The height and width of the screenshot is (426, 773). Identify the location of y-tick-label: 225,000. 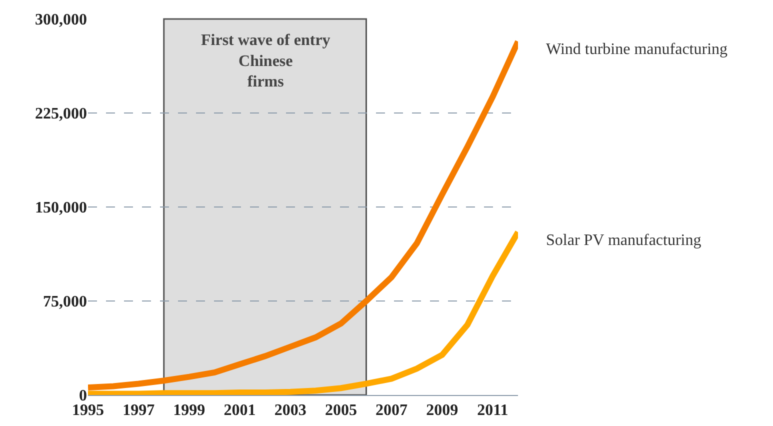
(61, 114).